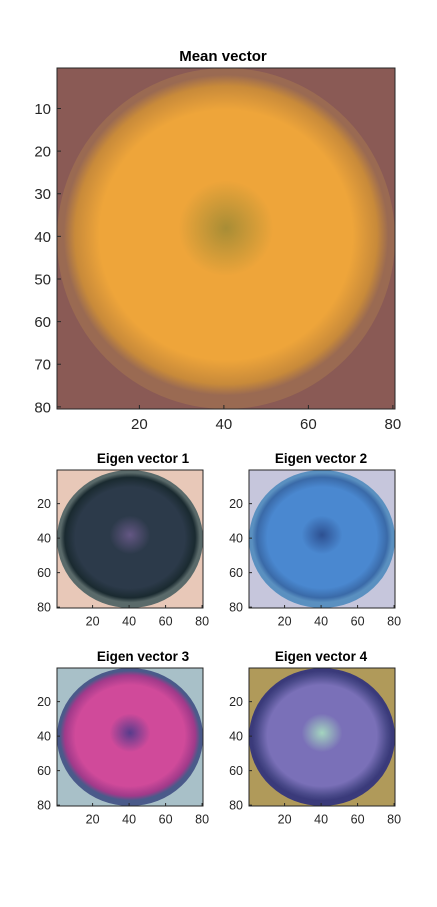 The image size is (437, 907). I want to click on y-tick-label: 10, so click(42, 109).